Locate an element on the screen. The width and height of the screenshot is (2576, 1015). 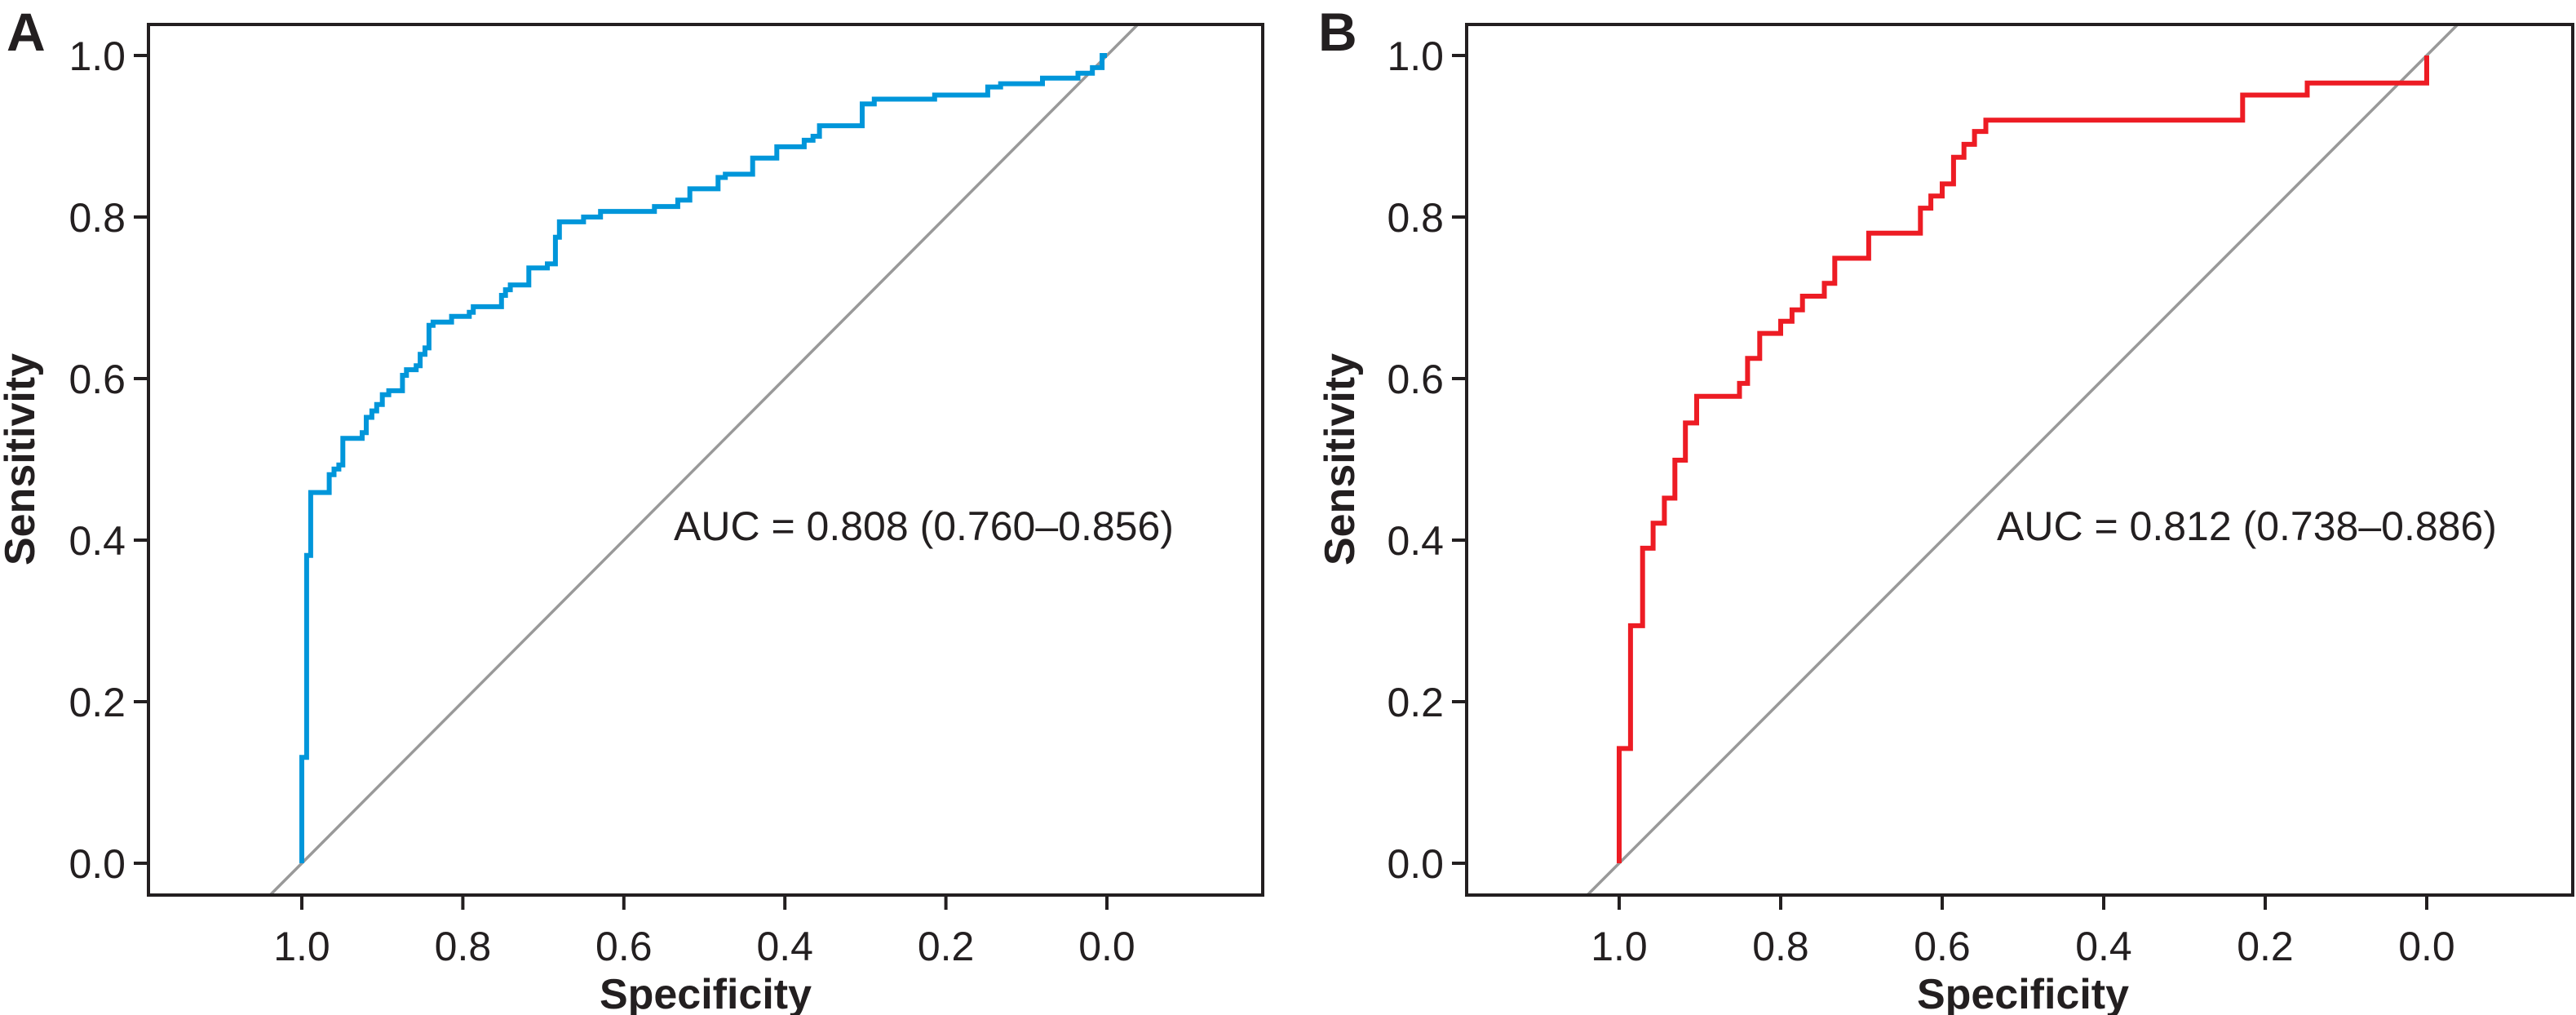
panel-label: B is located at coordinates (1337, 32).